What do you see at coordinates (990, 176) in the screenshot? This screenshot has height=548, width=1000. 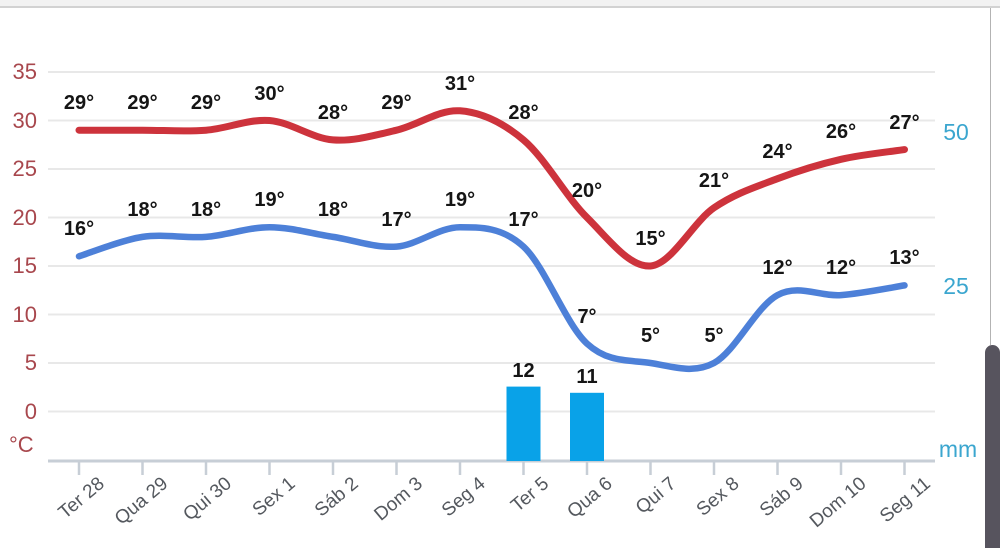 I see `panel-edge-line` at bounding box center [990, 176].